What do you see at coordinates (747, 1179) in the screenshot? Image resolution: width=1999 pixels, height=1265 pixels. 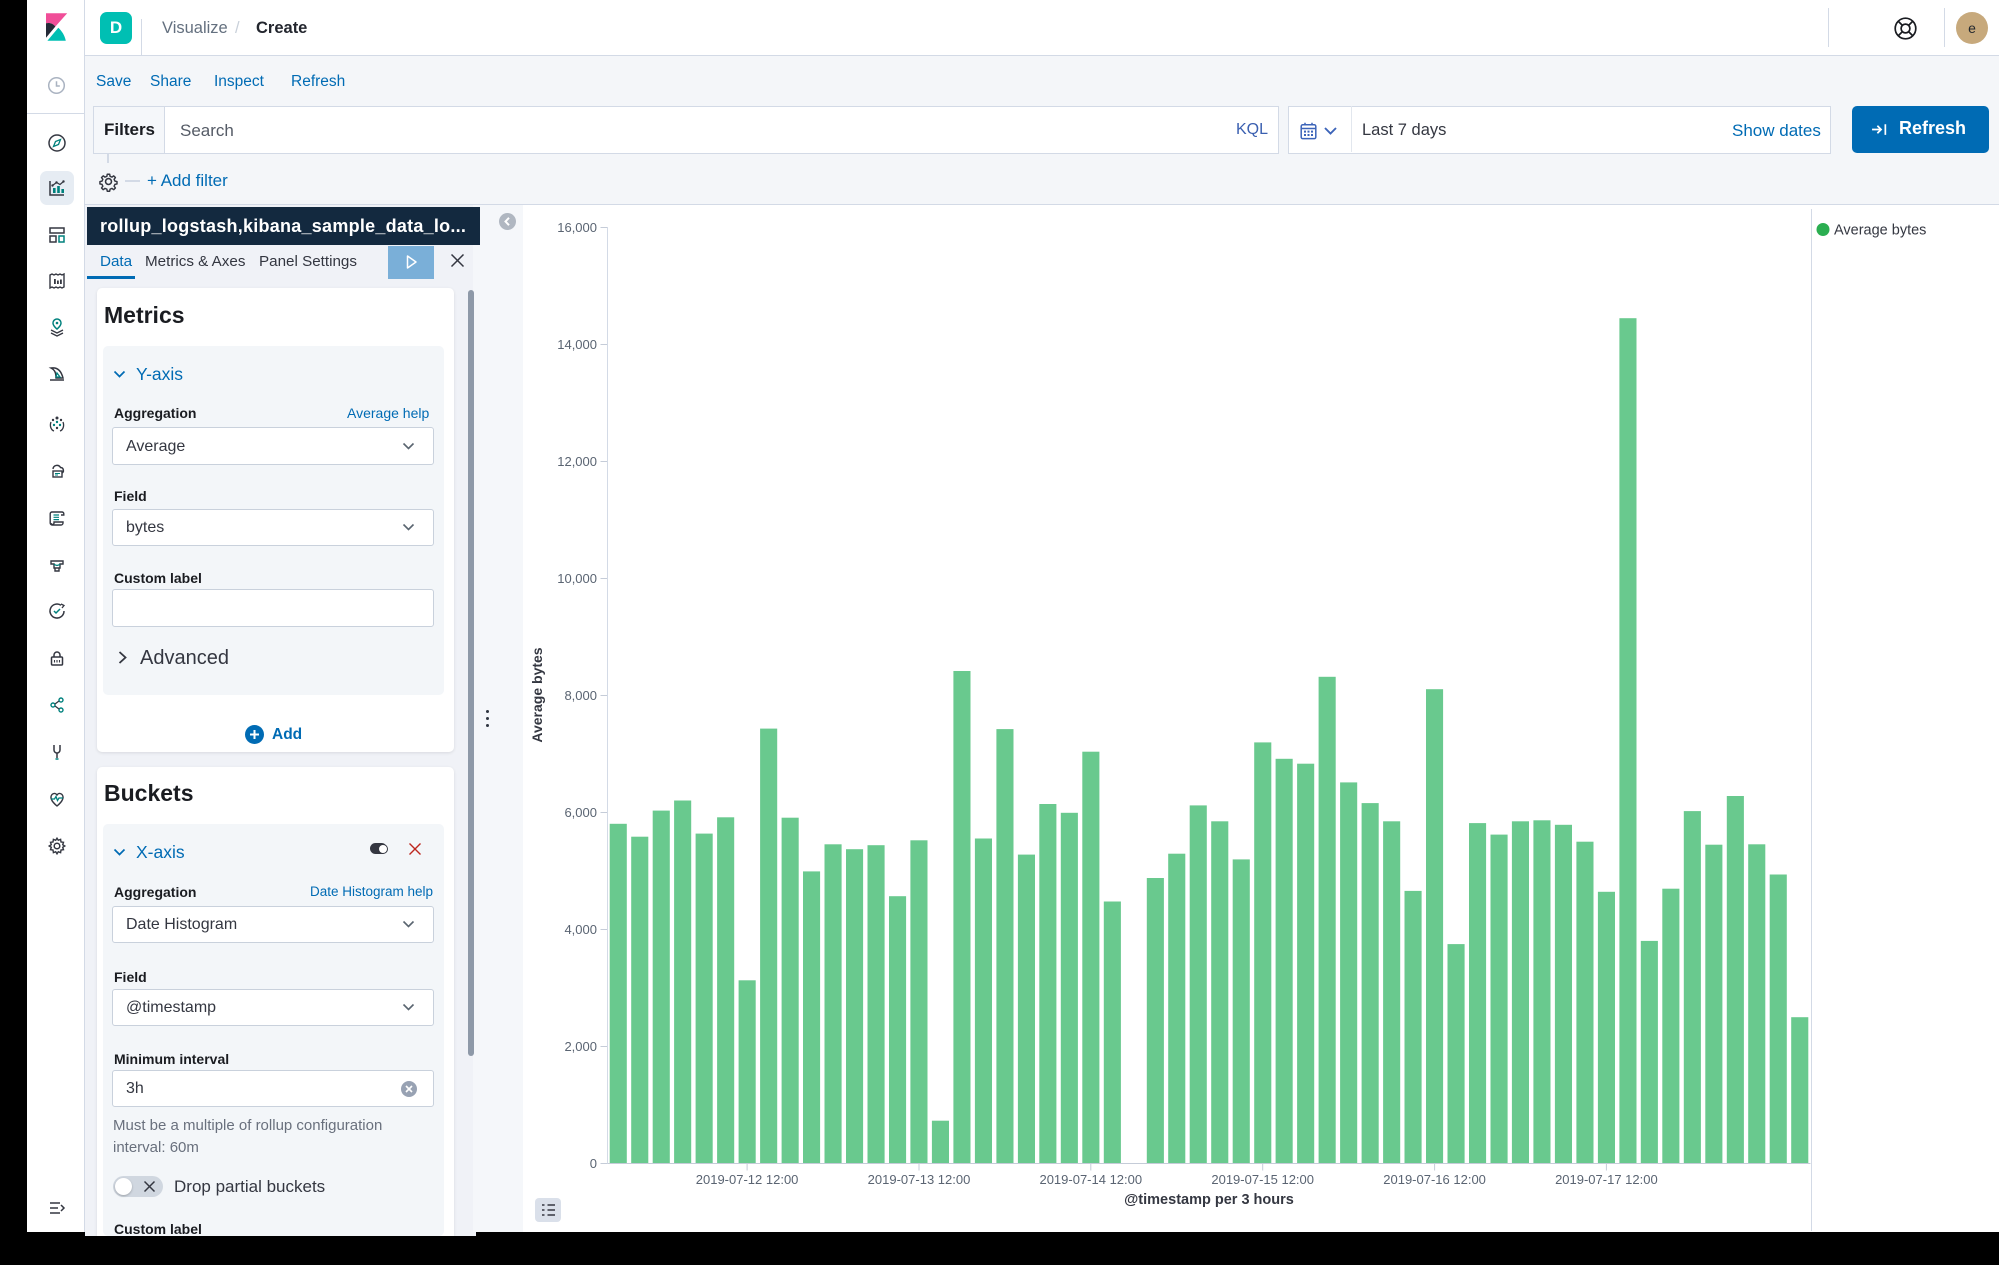 I see `svg-text: 2019-07-12 12:00` at bounding box center [747, 1179].